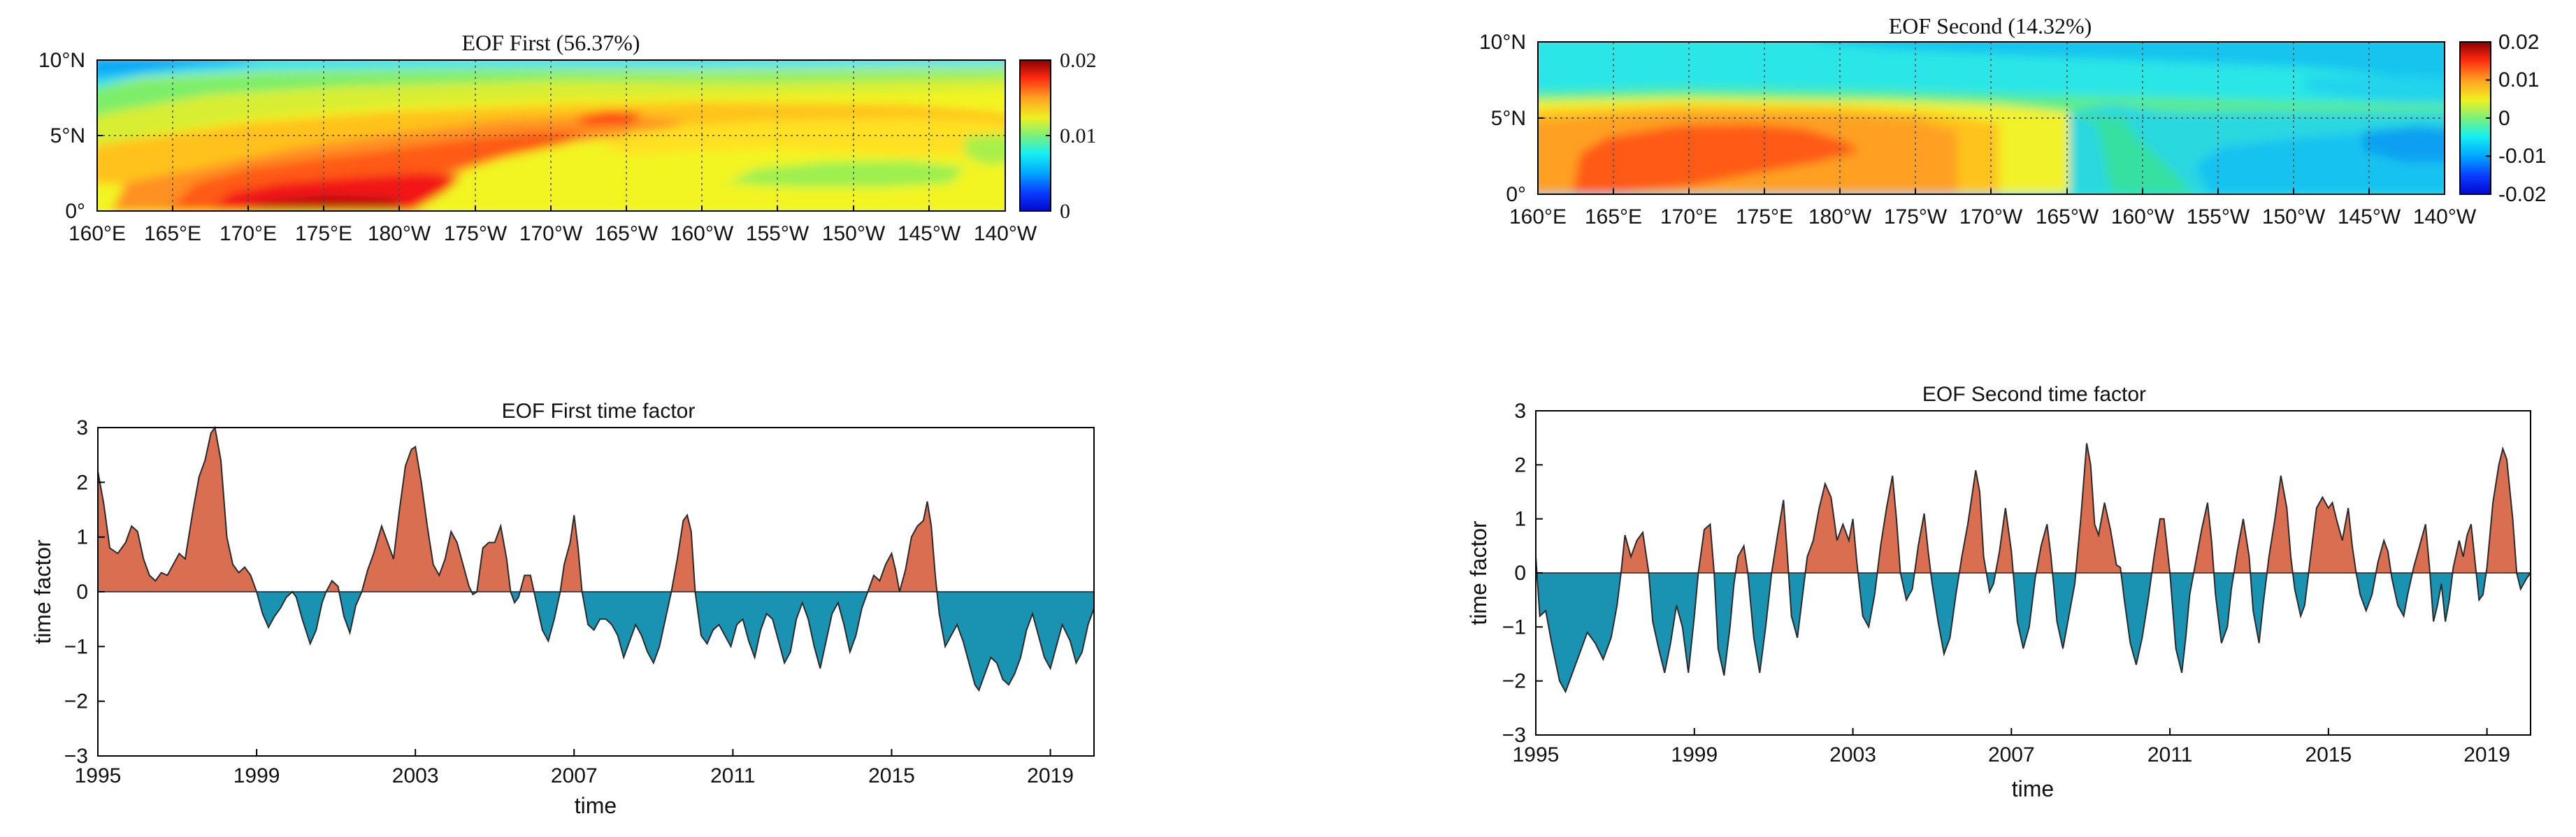 The width and height of the screenshot is (2576, 837). Describe the element at coordinates (1990, 26) in the screenshot. I see `eof-second-map-title: EOF Second (14.32%)` at that location.